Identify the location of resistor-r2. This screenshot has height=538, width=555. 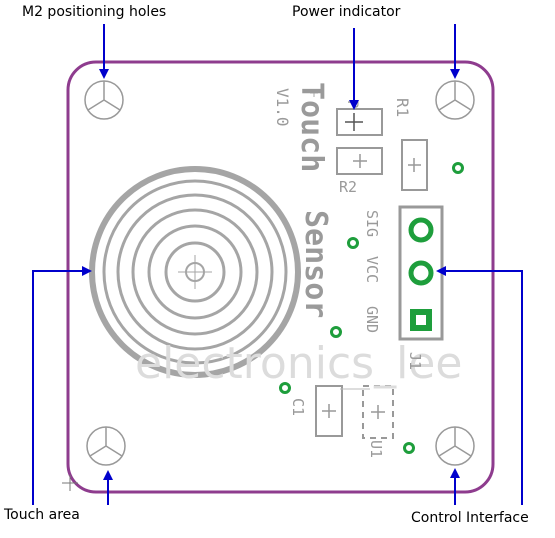
(359, 161).